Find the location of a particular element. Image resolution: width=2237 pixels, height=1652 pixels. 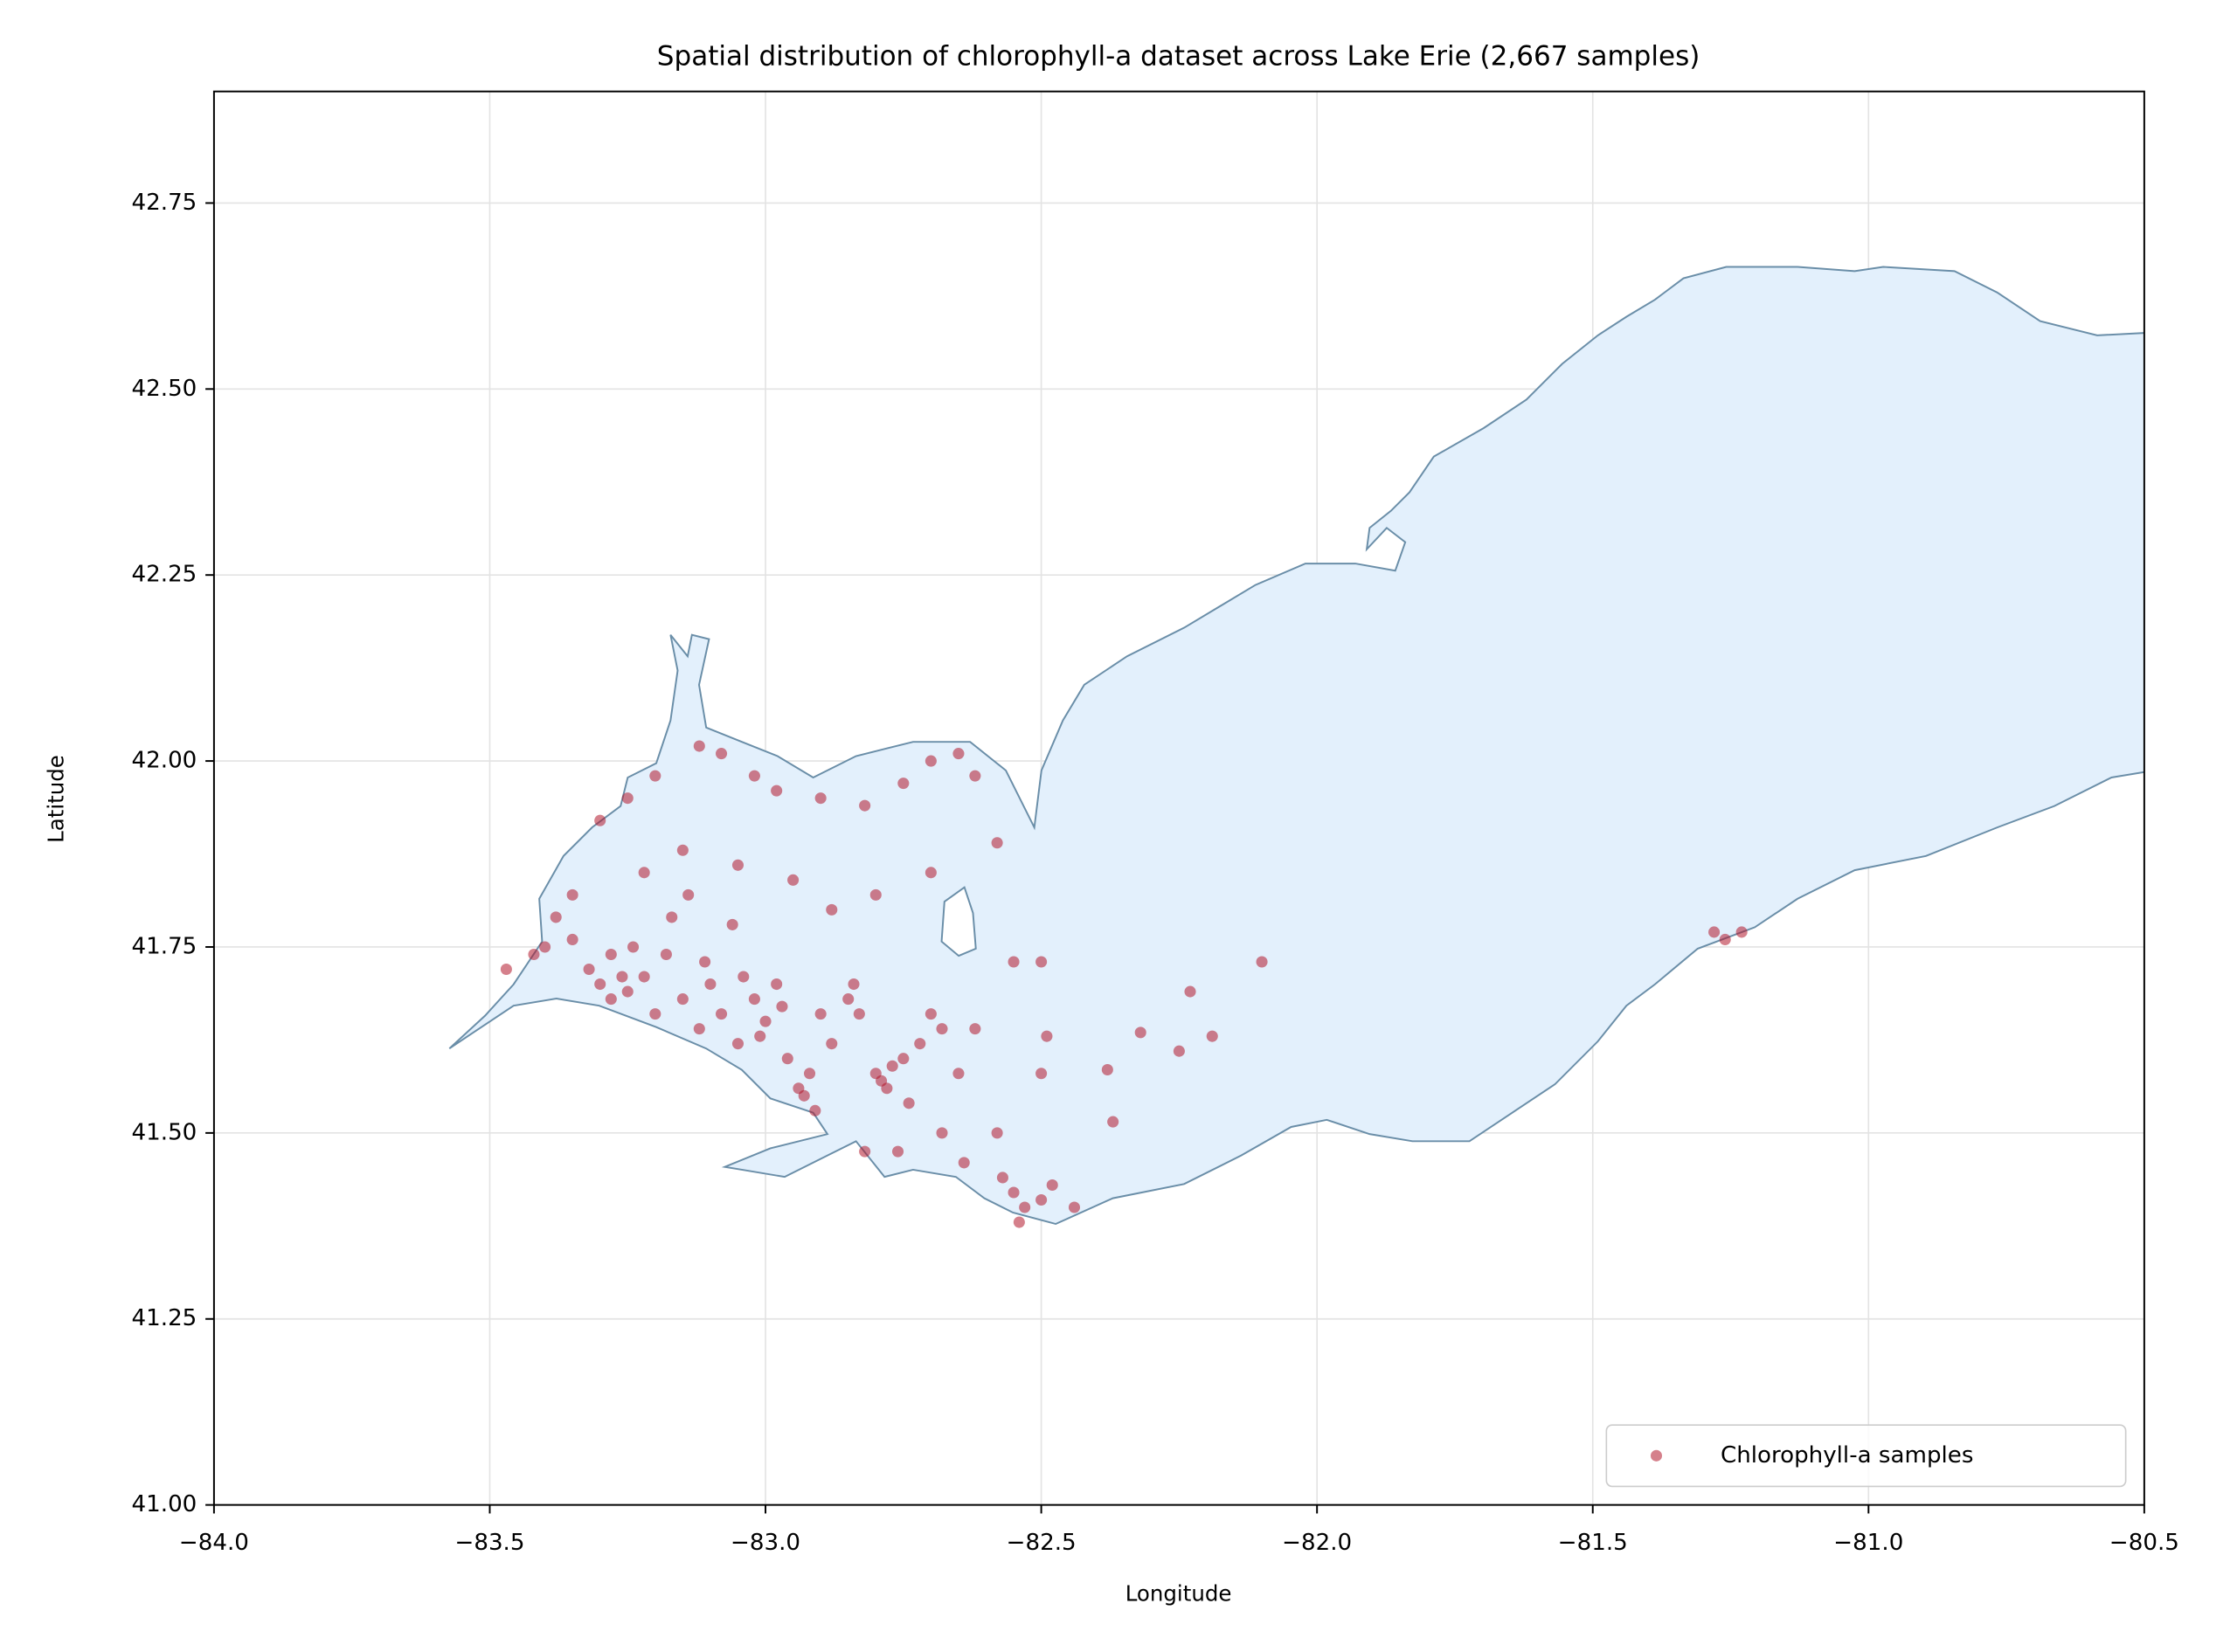

x-tick-label: −80.5 is located at coordinates (2144, 1543).